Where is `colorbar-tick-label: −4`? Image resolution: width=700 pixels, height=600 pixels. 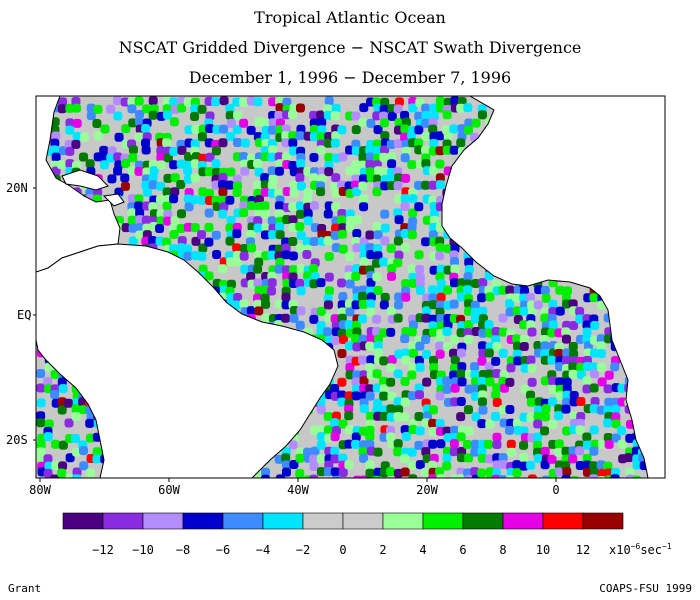 colorbar-tick-label: −4 is located at coordinates (263, 550).